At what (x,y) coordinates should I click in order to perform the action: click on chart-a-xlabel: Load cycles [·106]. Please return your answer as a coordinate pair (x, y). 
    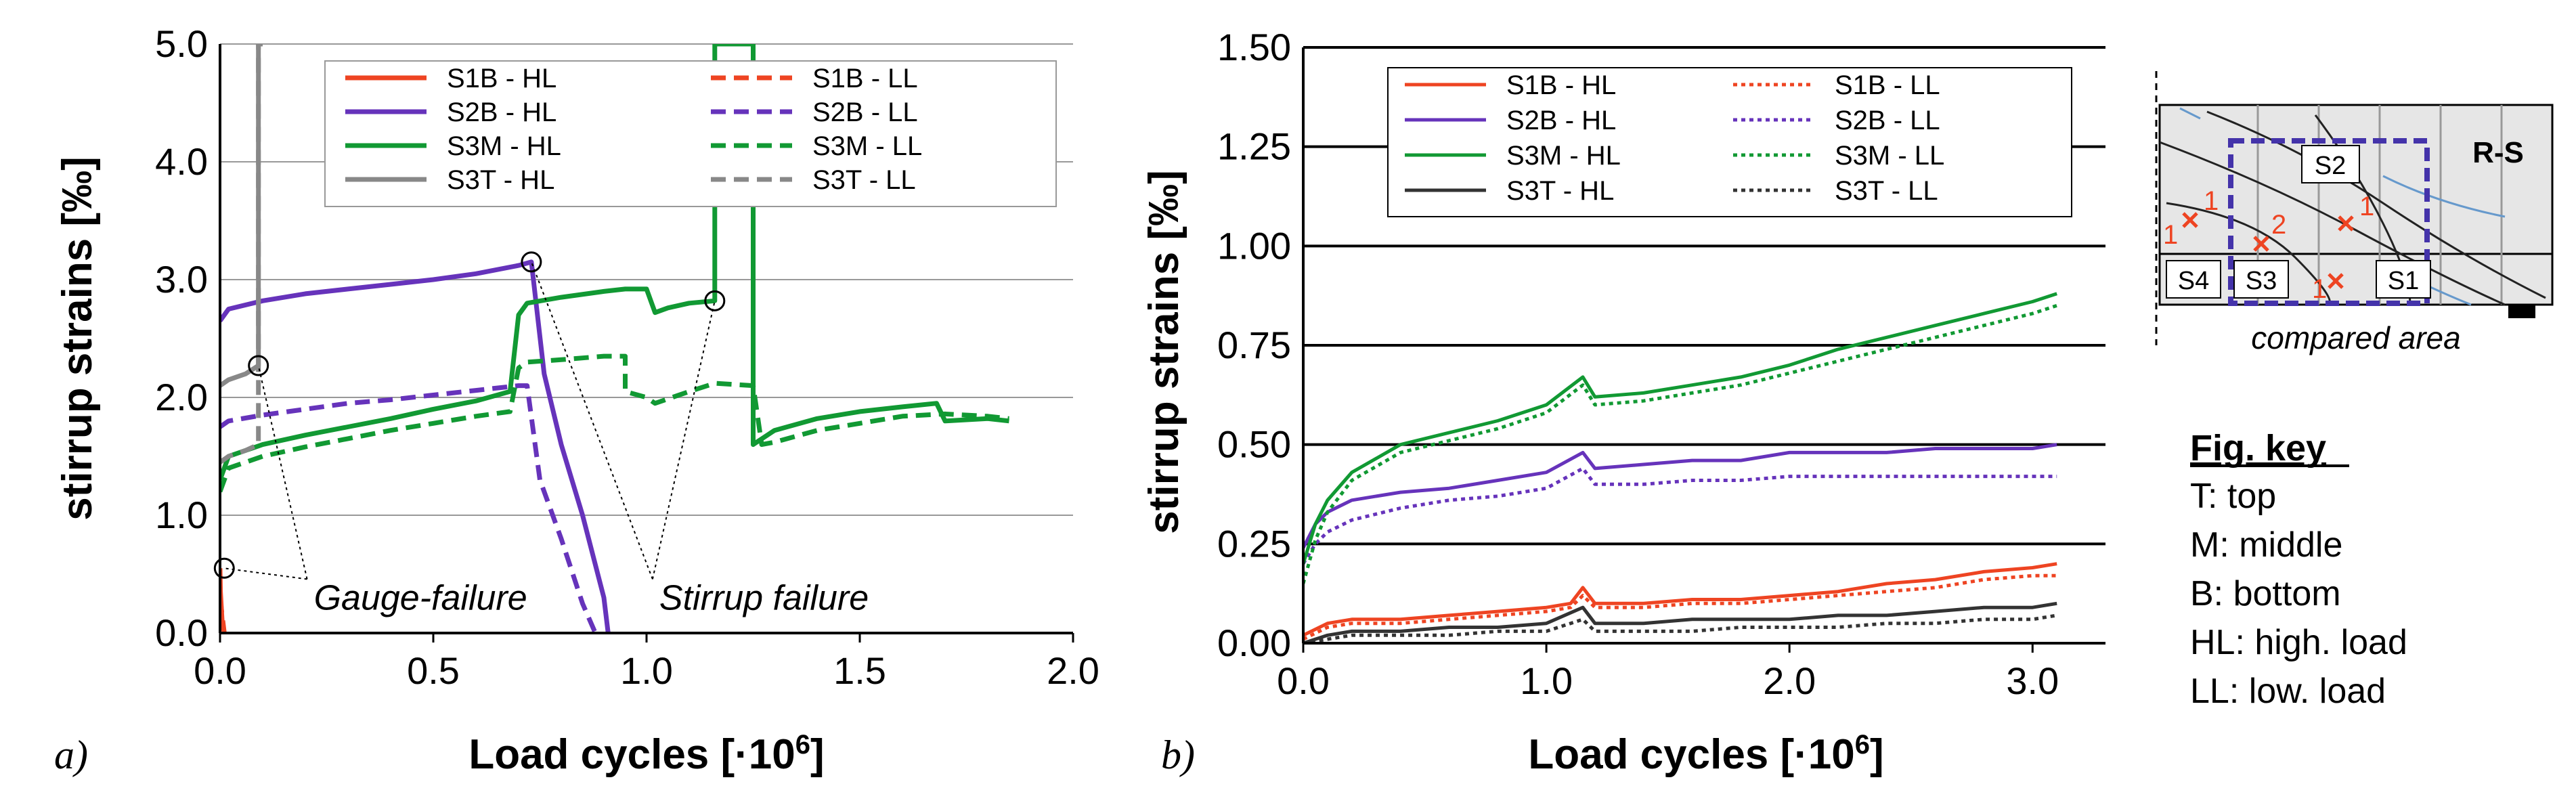
    Looking at the image, I should click on (646, 754).